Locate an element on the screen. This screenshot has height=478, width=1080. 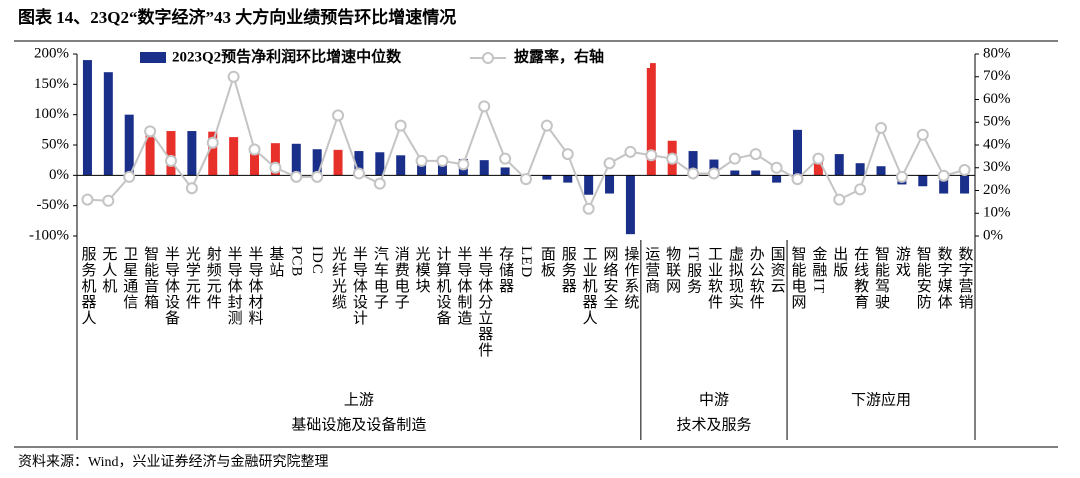
legend-marker is located at coordinates (488, 58).